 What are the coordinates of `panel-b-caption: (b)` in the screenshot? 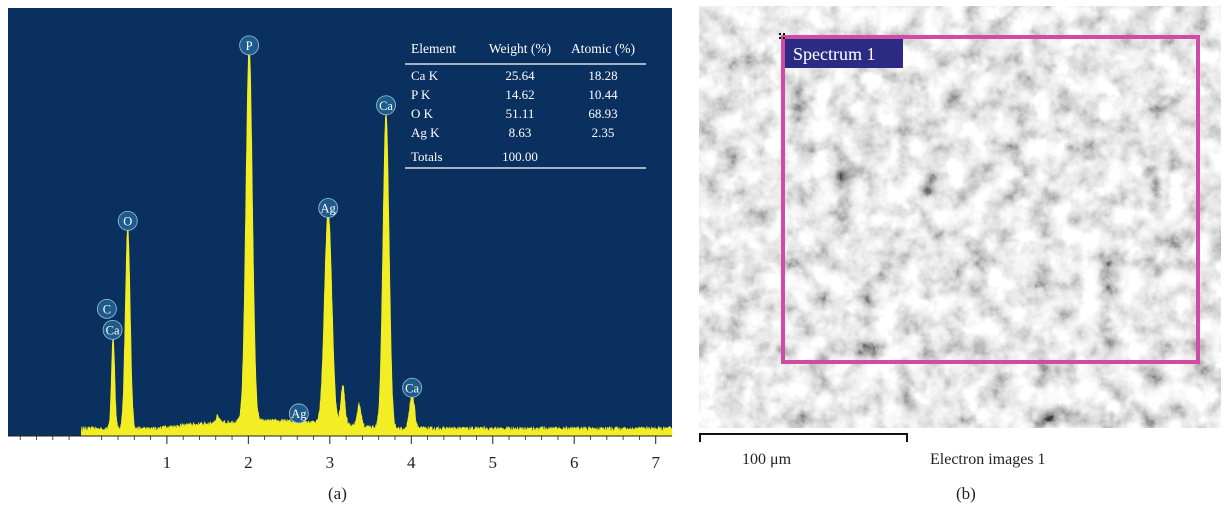 It's located at (966, 493).